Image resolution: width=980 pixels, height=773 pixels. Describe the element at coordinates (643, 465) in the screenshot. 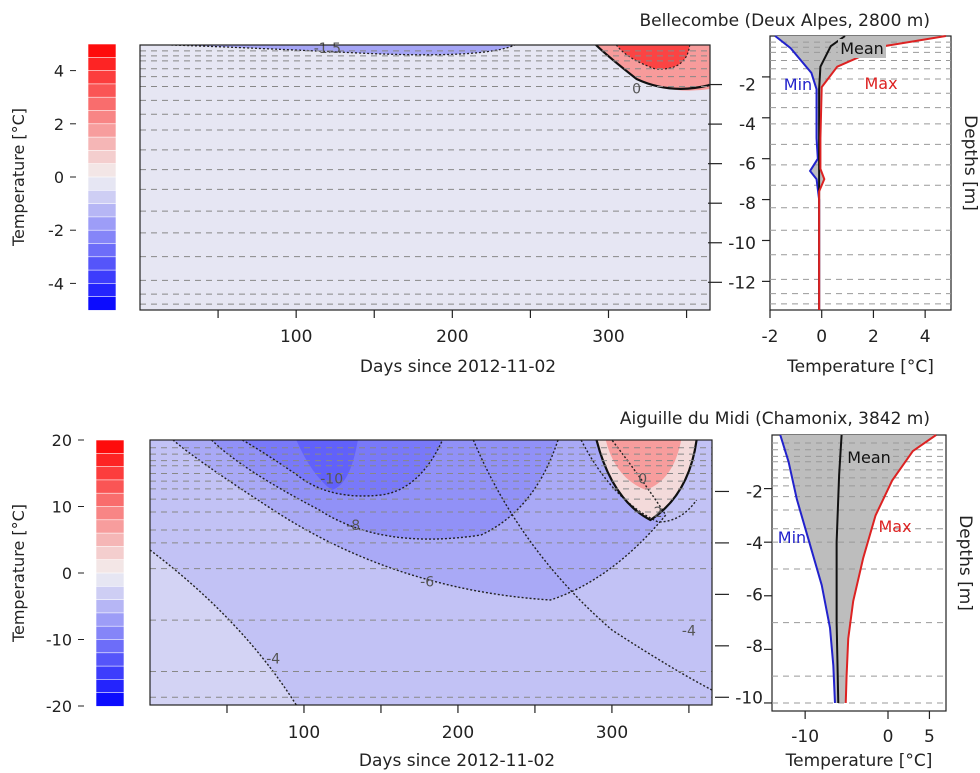

I see `heatmap-warm-core` at that location.